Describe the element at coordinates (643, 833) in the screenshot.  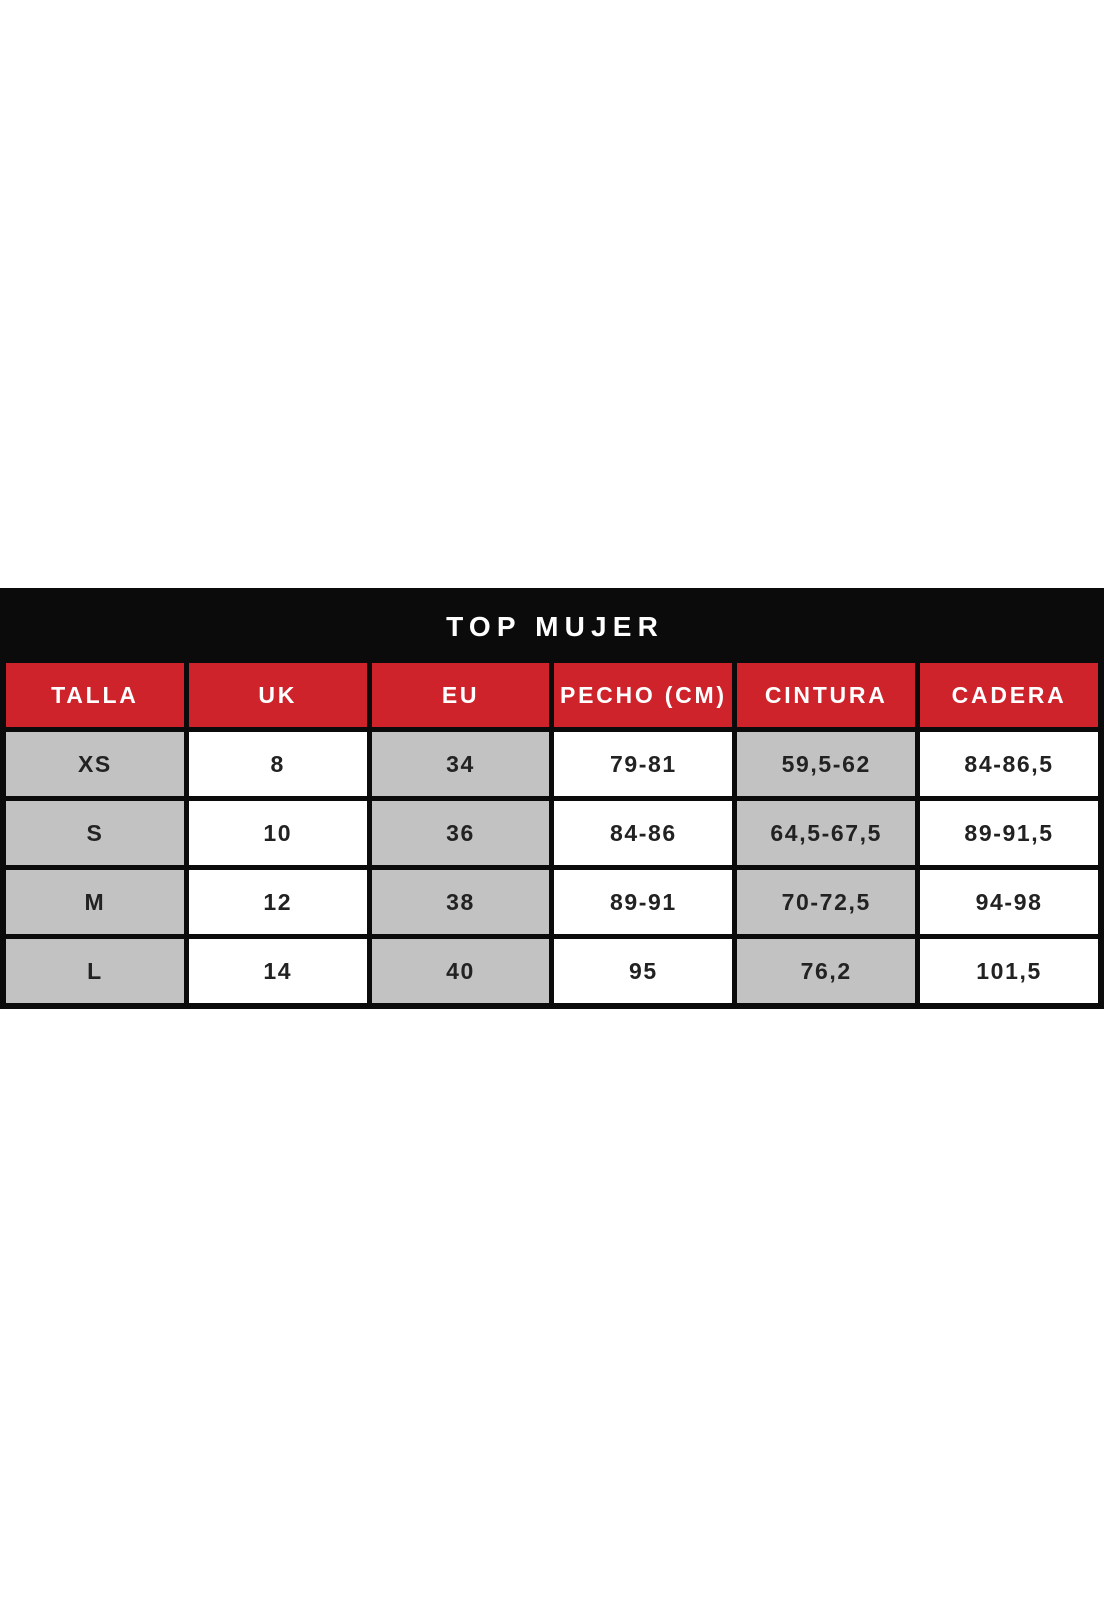
I see `cell-pecho: 84-86` at that location.